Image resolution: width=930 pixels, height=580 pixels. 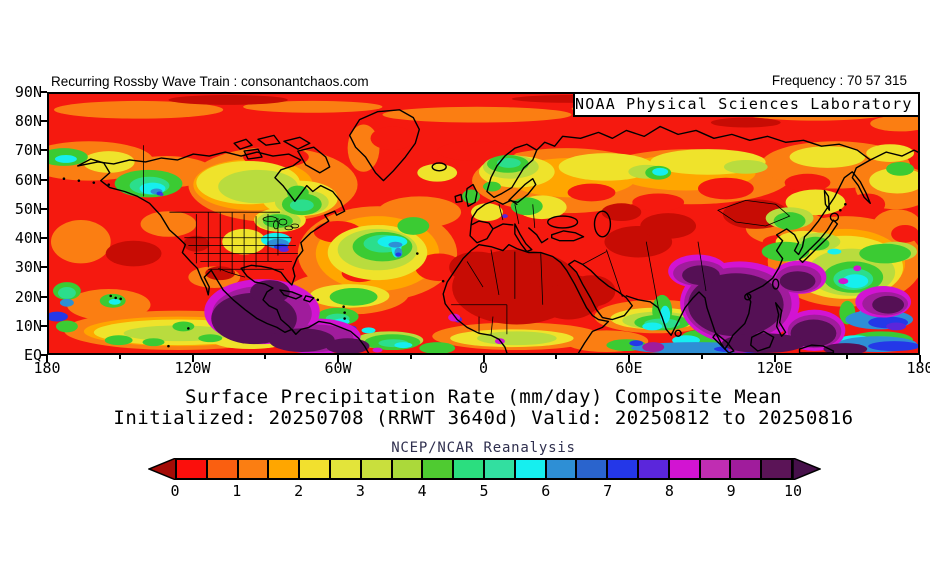 What do you see at coordinates (32, 354) in the screenshot?
I see `y-axis-label: EQ` at bounding box center [32, 354].